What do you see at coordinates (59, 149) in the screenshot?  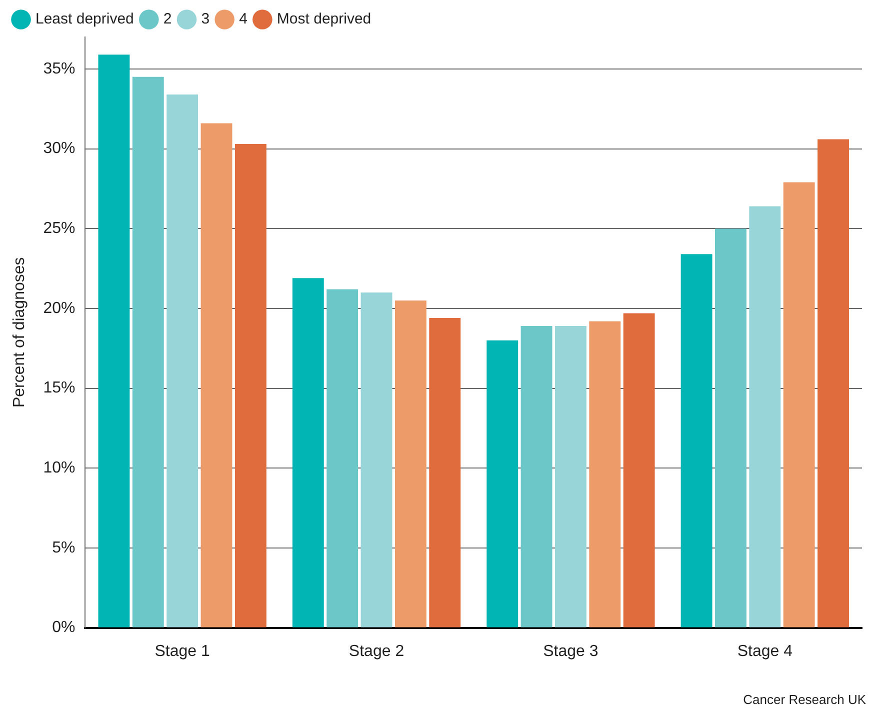 I see `y-tick-label: 30%` at bounding box center [59, 149].